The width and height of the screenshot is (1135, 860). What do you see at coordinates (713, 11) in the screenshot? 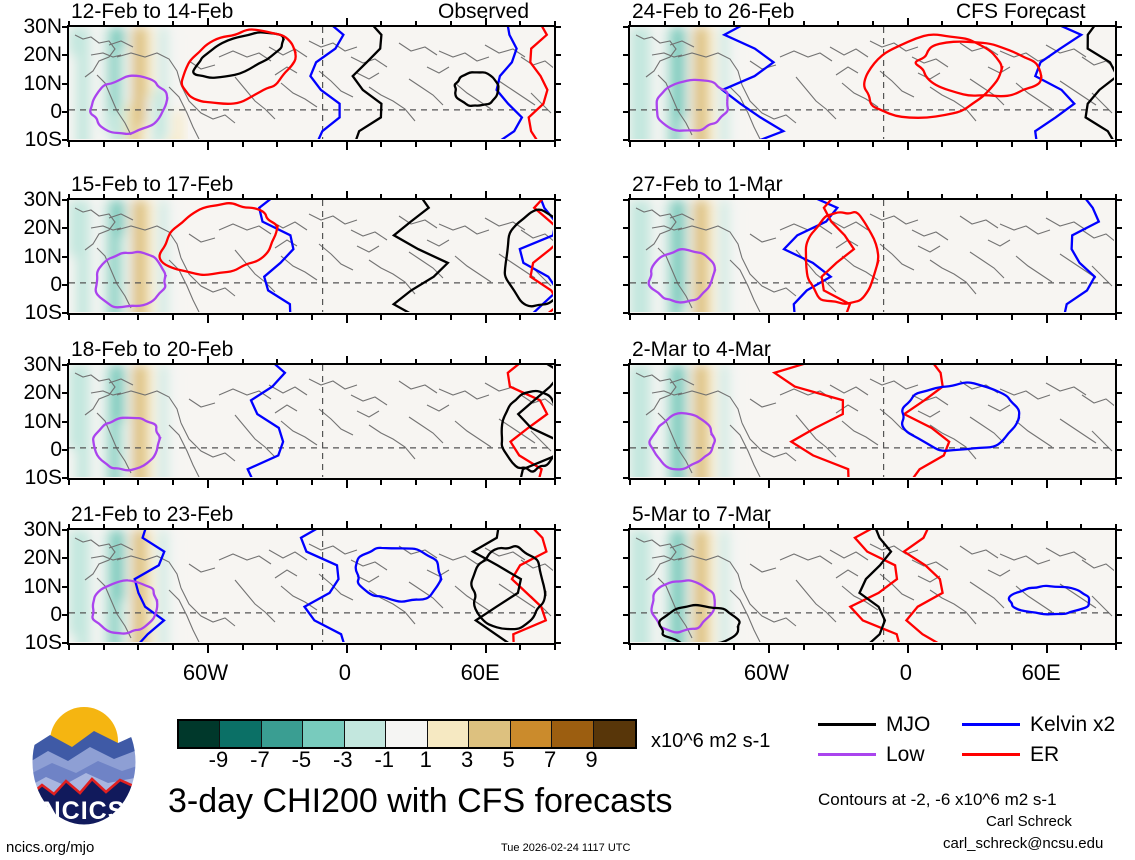
I see `panel-title: 24-Feb to 26-Feb` at bounding box center [713, 11].